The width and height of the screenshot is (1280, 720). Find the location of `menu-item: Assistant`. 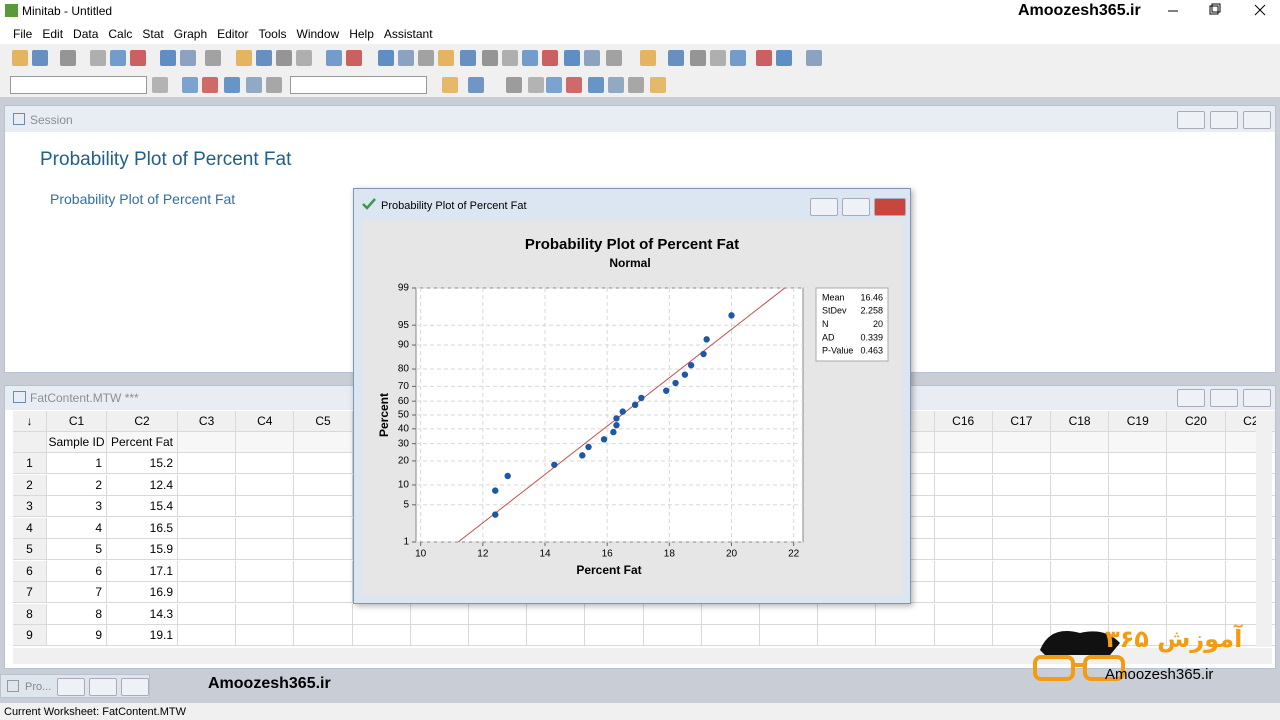

menu-item: Assistant is located at coordinates (408, 34).